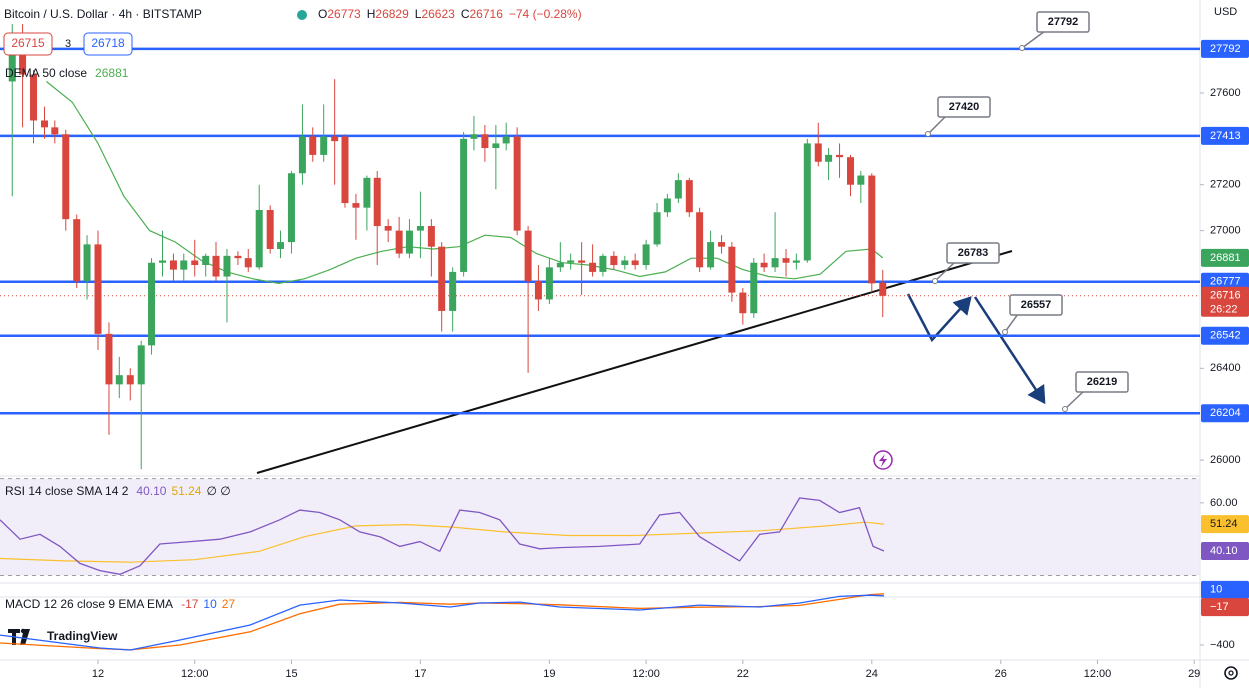 The height and width of the screenshot is (688, 1249). What do you see at coordinates (28, 43) in the screenshot?
I see `bid-value: 26715` at bounding box center [28, 43].